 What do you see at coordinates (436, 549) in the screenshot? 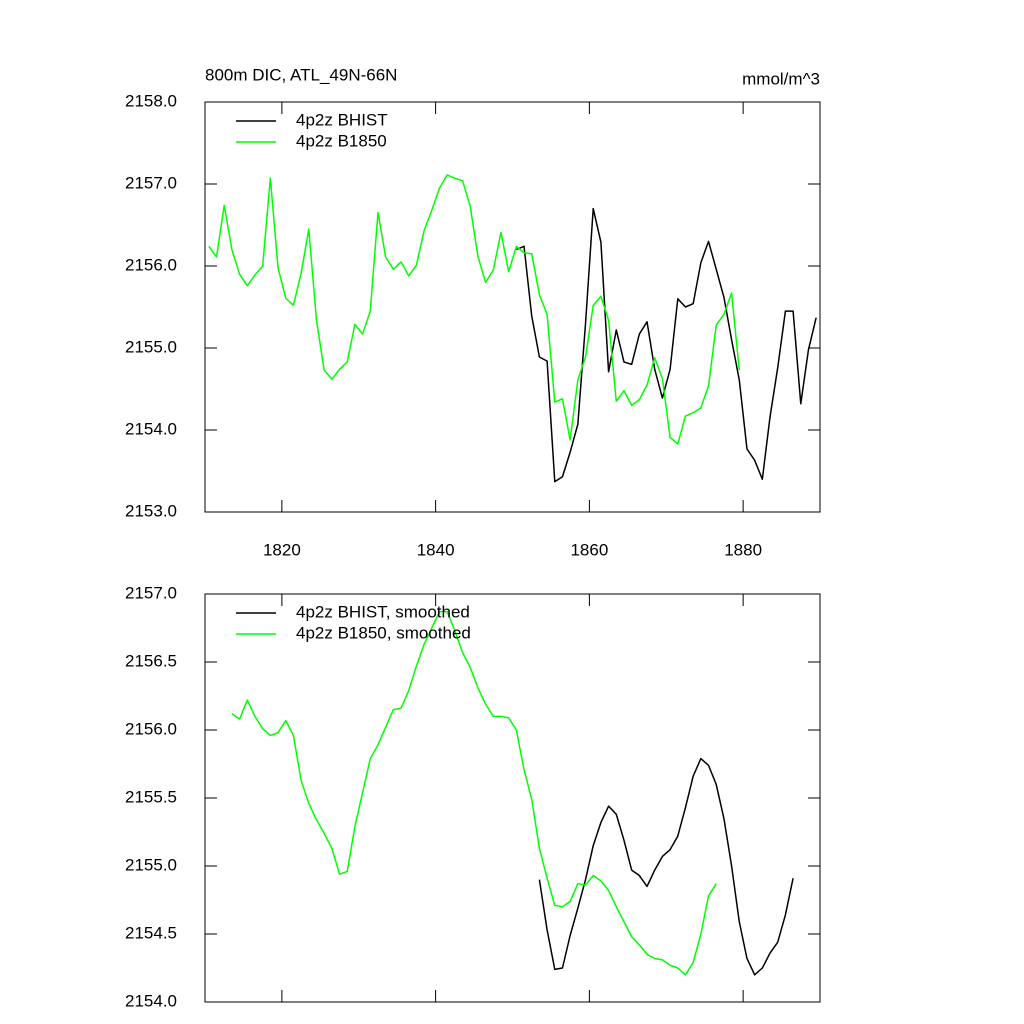
I see `x-tick-label: 1840` at bounding box center [436, 549].